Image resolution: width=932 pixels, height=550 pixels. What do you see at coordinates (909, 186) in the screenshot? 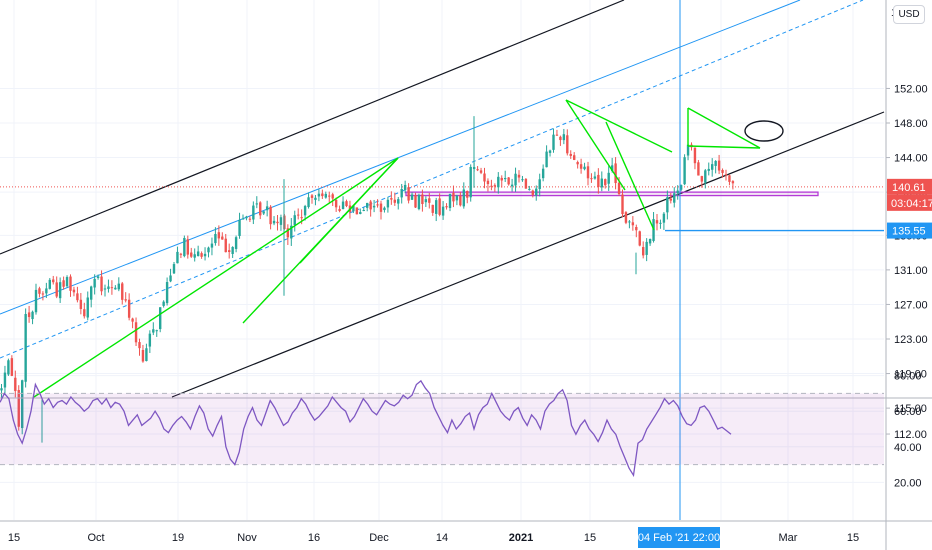
I see `last-price-tag` at bounding box center [909, 186].